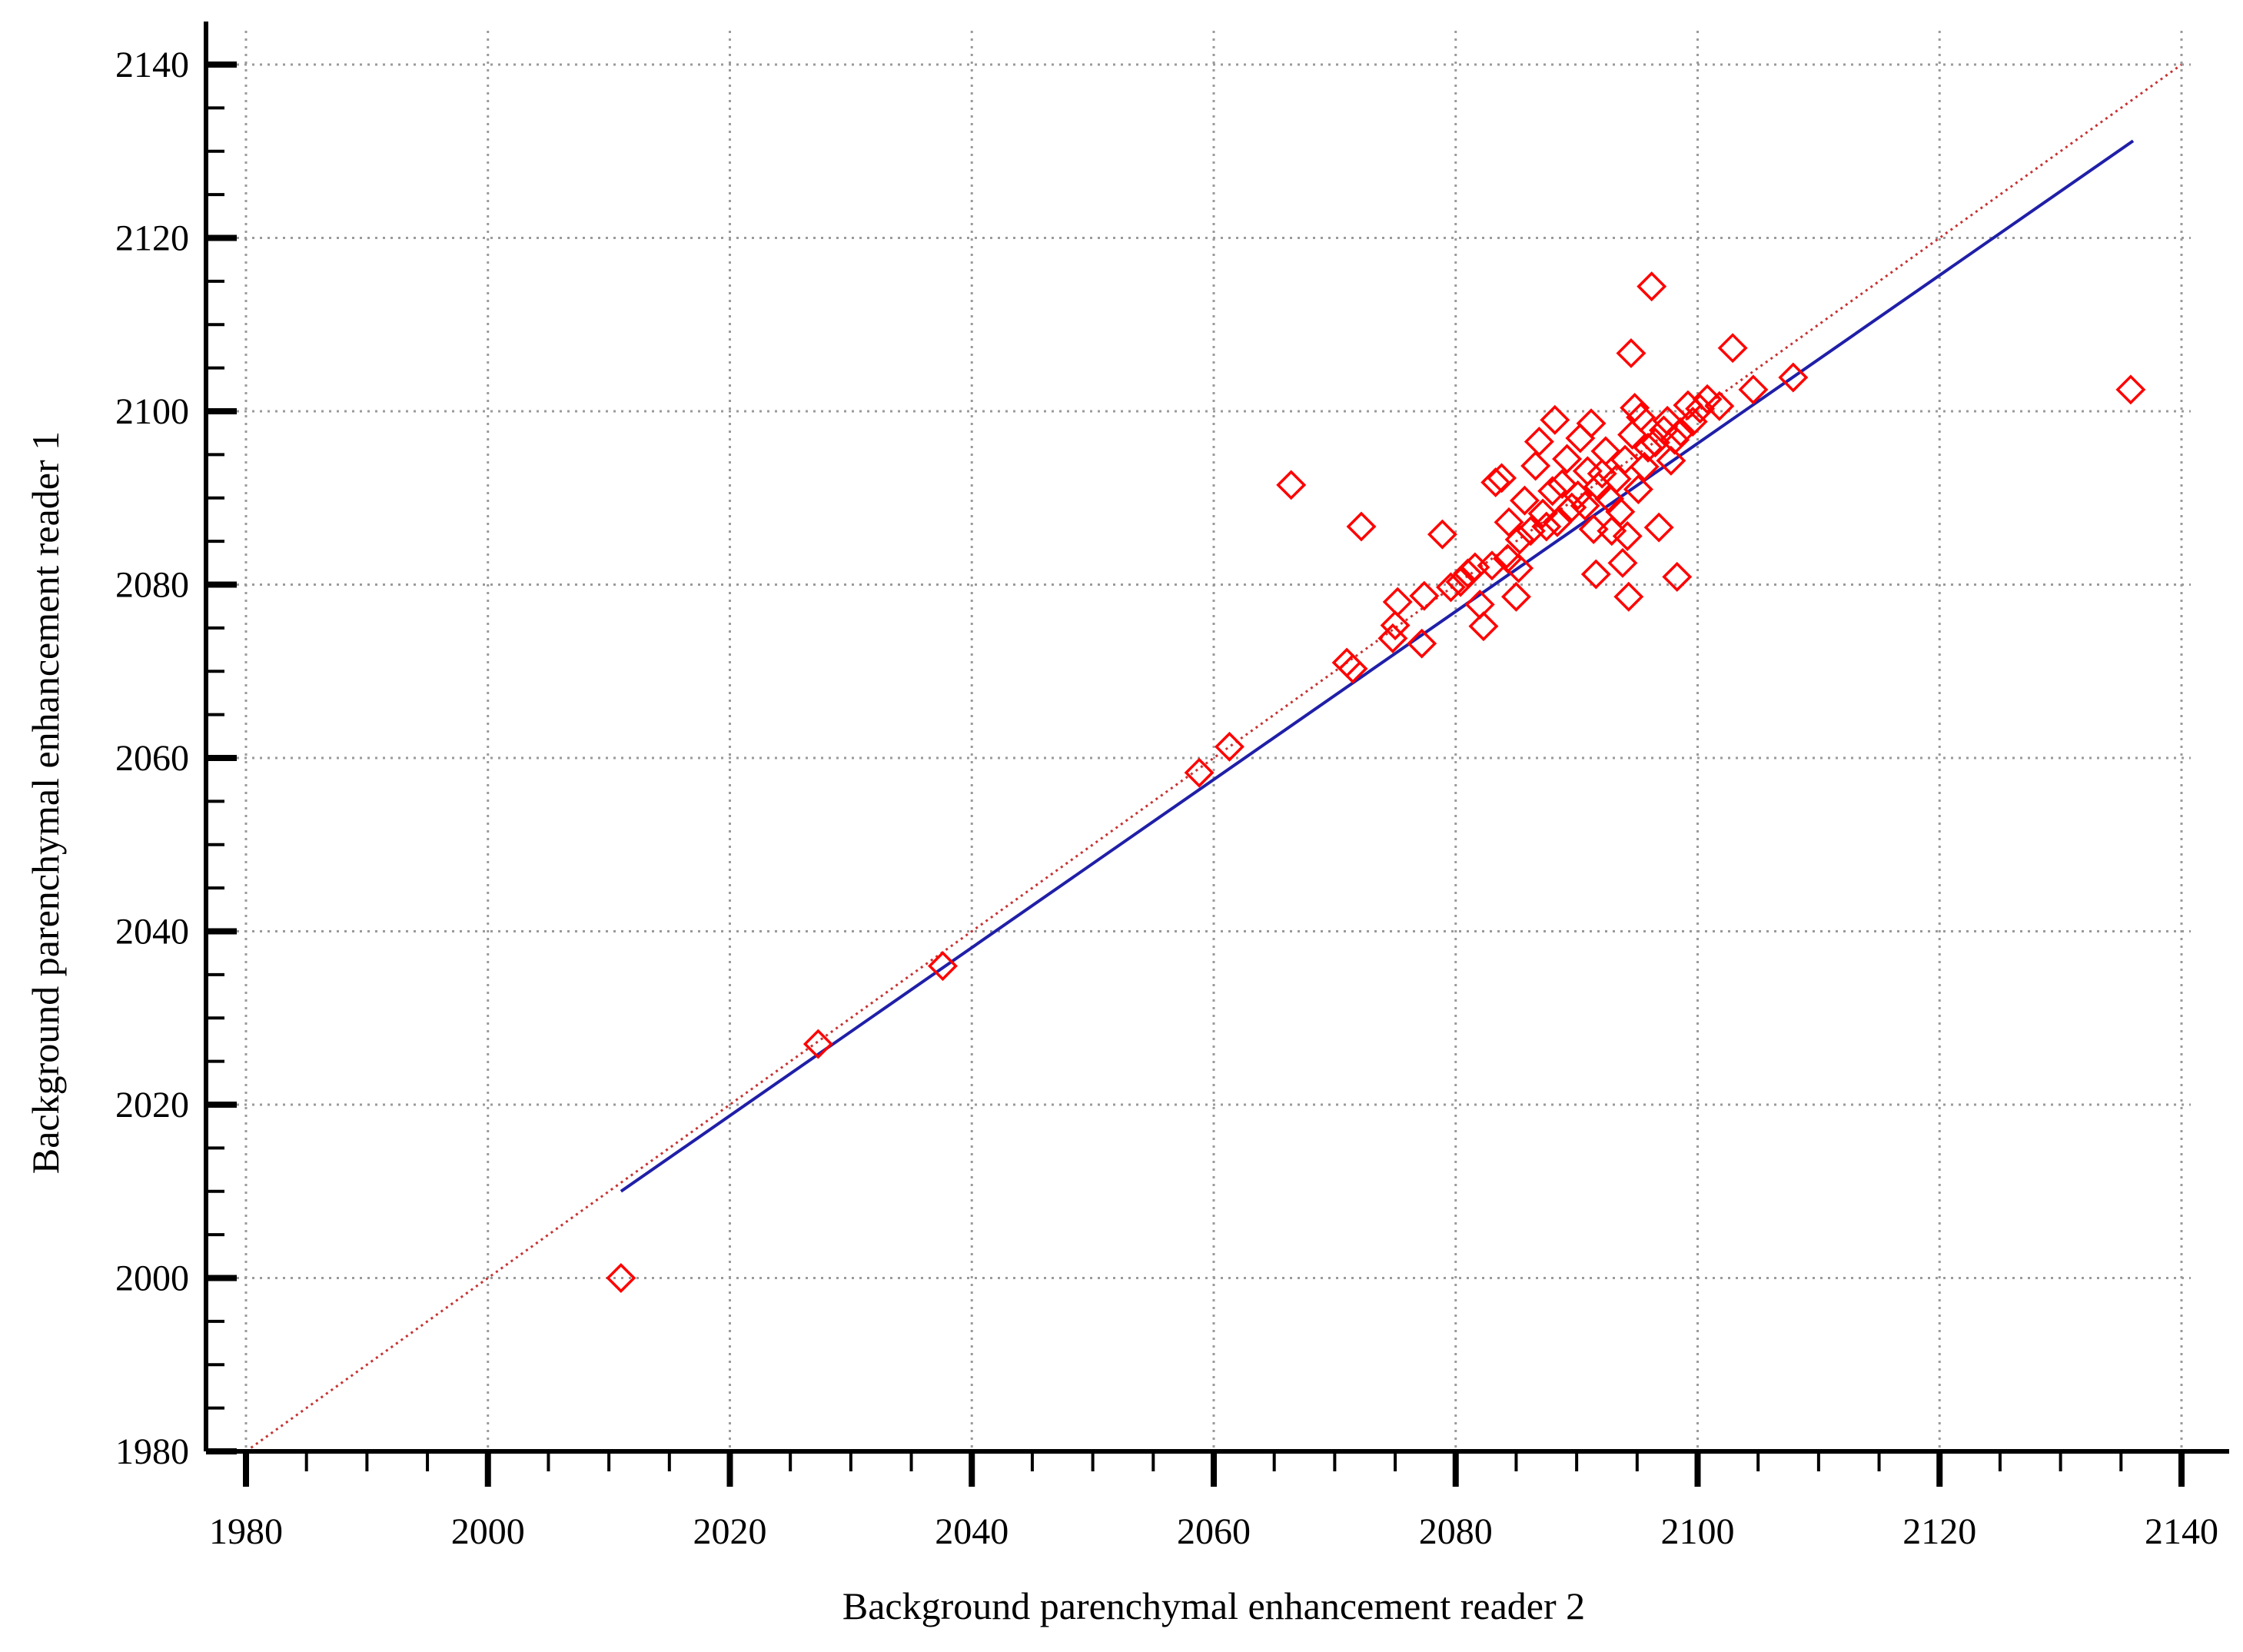 This screenshot has height=1652, width=2243. Describe the element at coordinates (152, 932) in the screenshot. I see `y-tick-label-2040: 2040` at that location.